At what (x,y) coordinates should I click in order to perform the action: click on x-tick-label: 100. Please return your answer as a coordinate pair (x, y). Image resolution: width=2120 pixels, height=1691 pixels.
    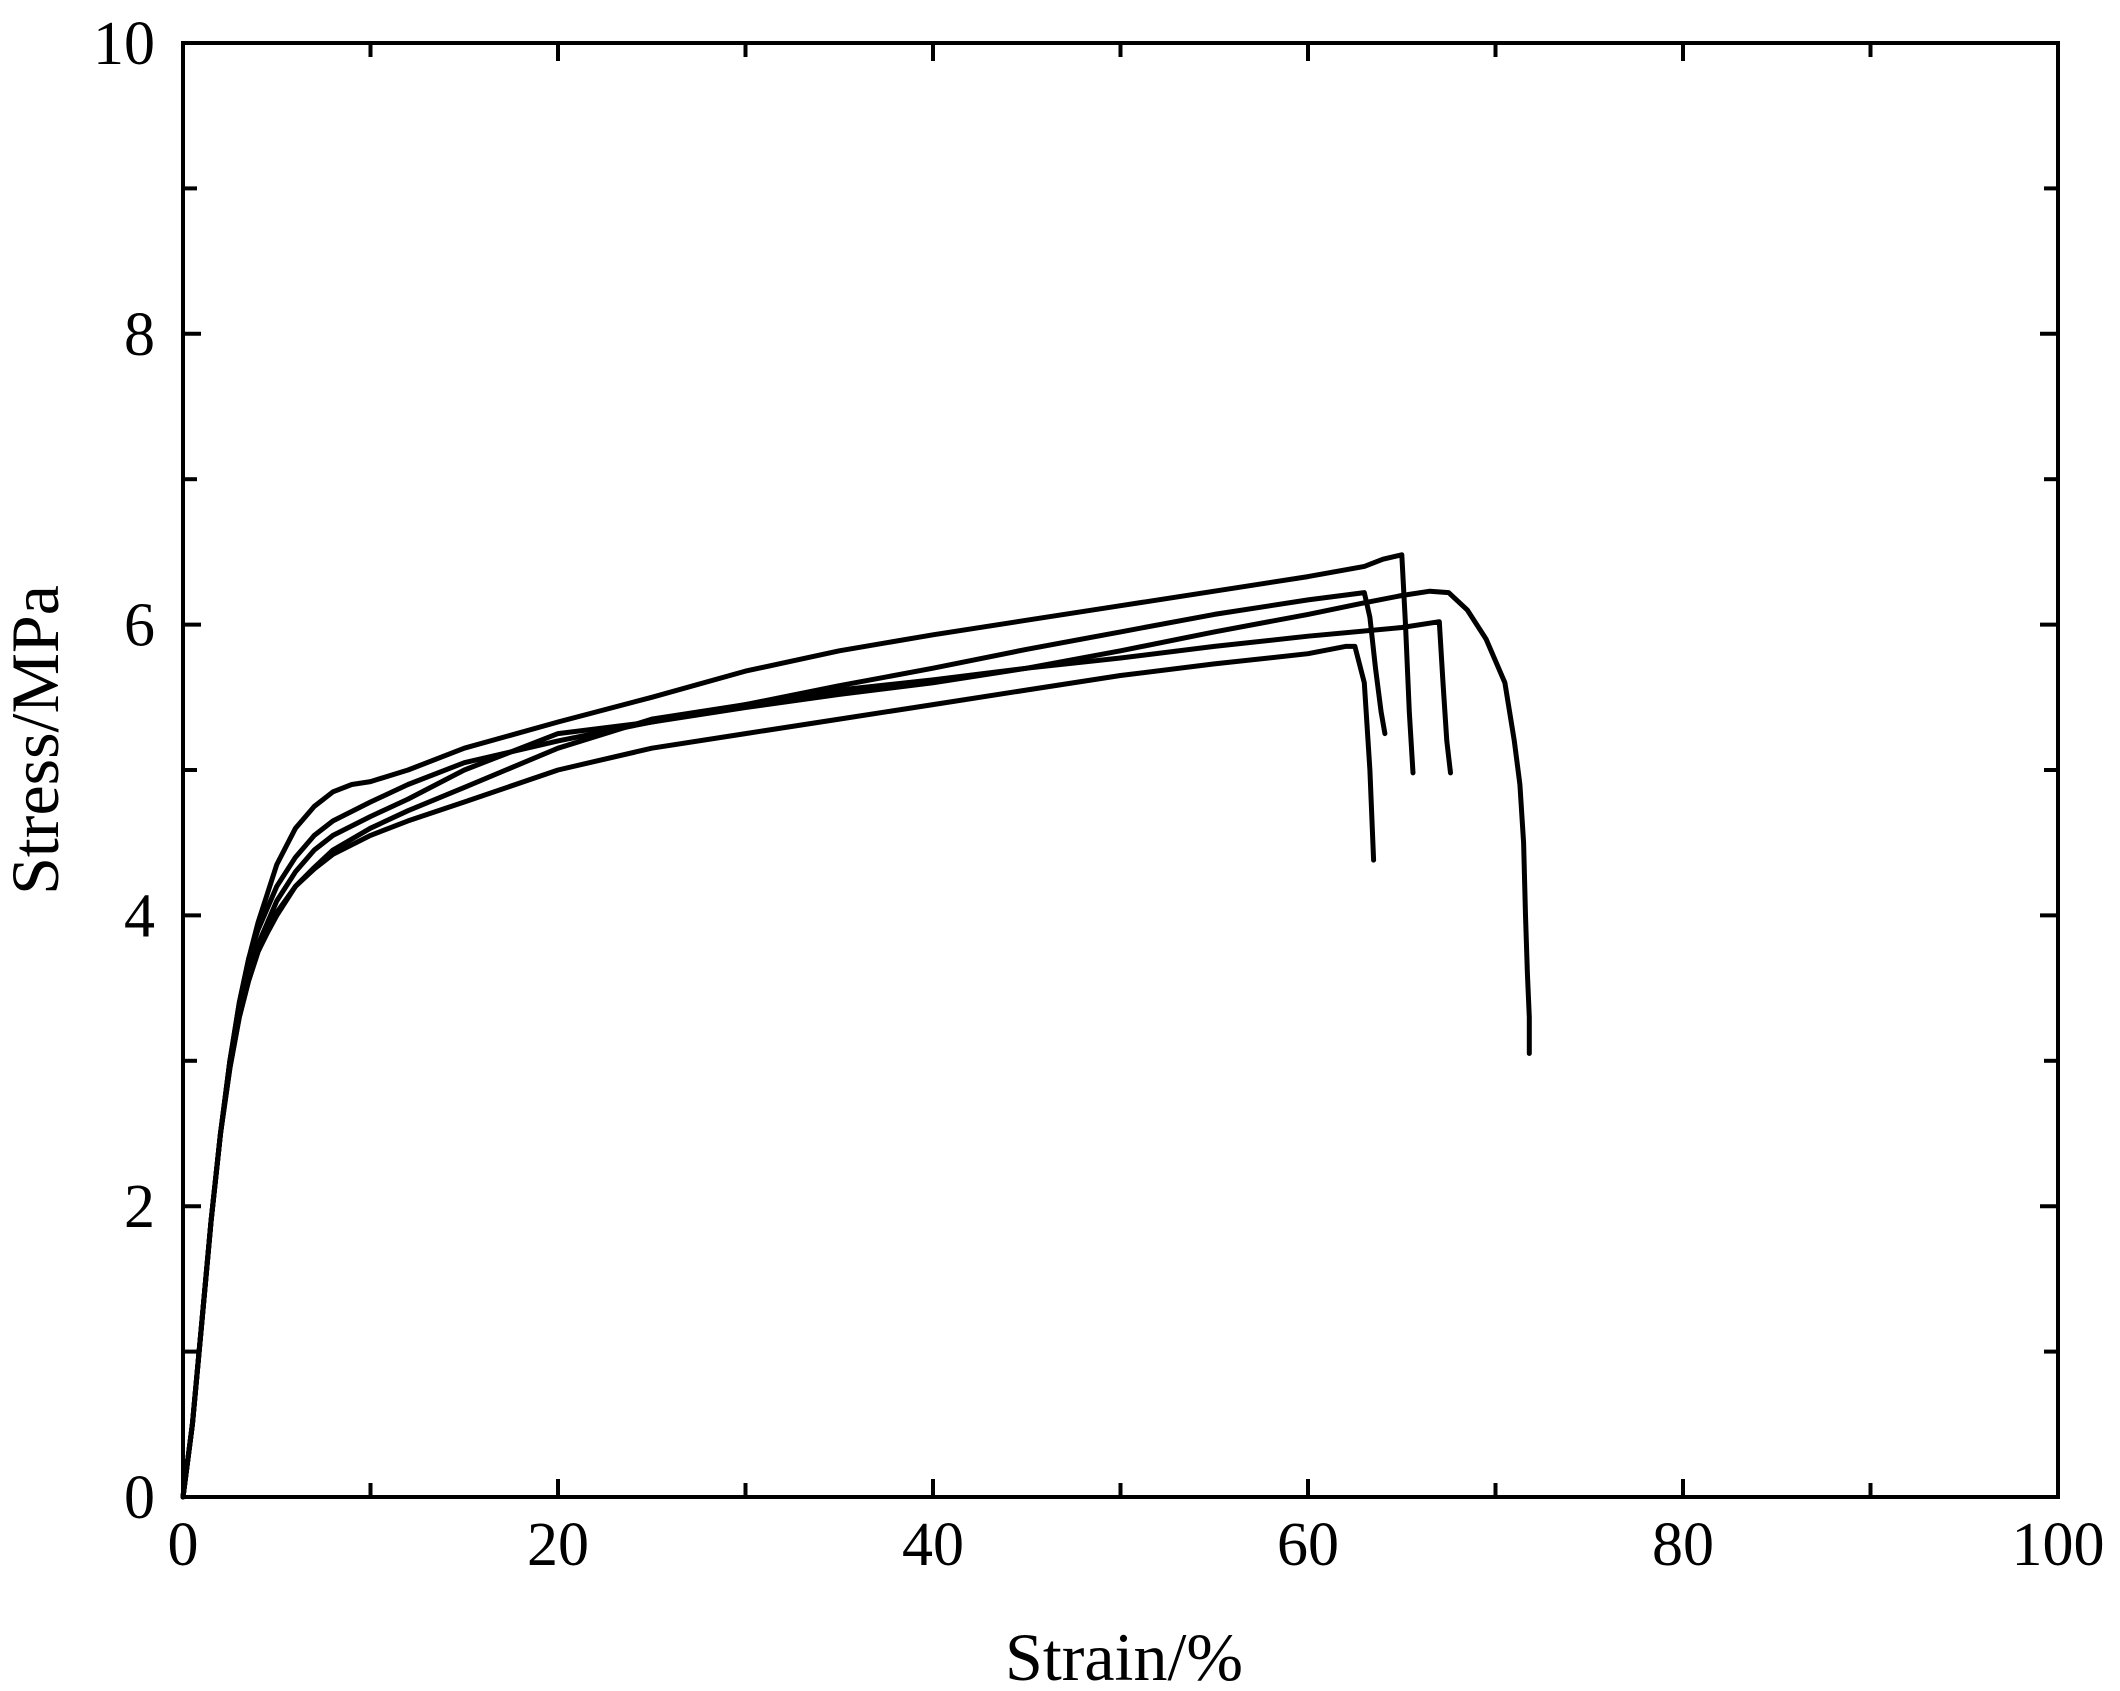
    Looking at the image, I should click on (2058, 1545).